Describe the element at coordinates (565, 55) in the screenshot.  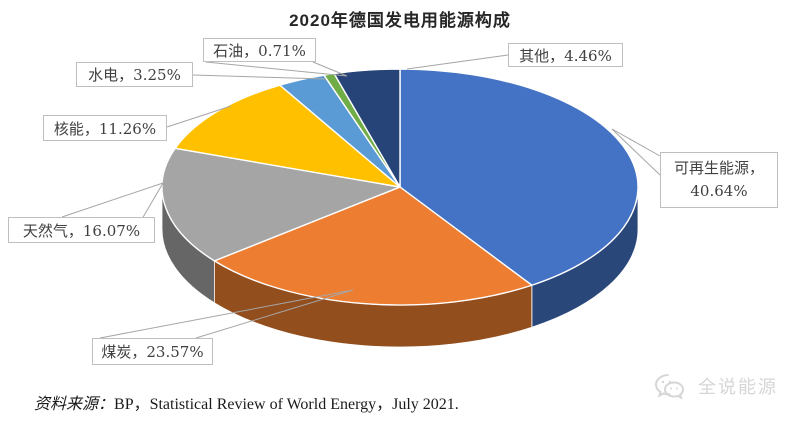
I see `data-label-6: 其他，4.46%` at that location.